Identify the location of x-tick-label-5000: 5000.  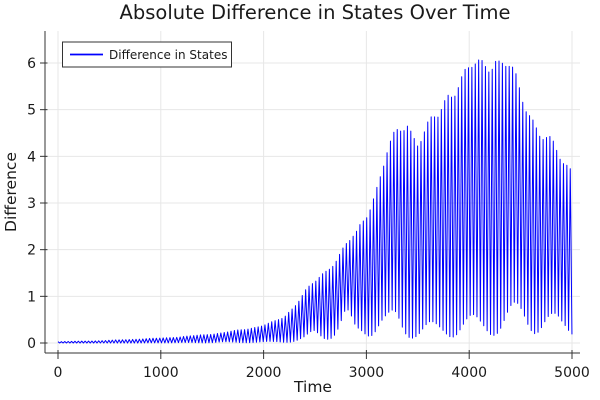
(572, 373).